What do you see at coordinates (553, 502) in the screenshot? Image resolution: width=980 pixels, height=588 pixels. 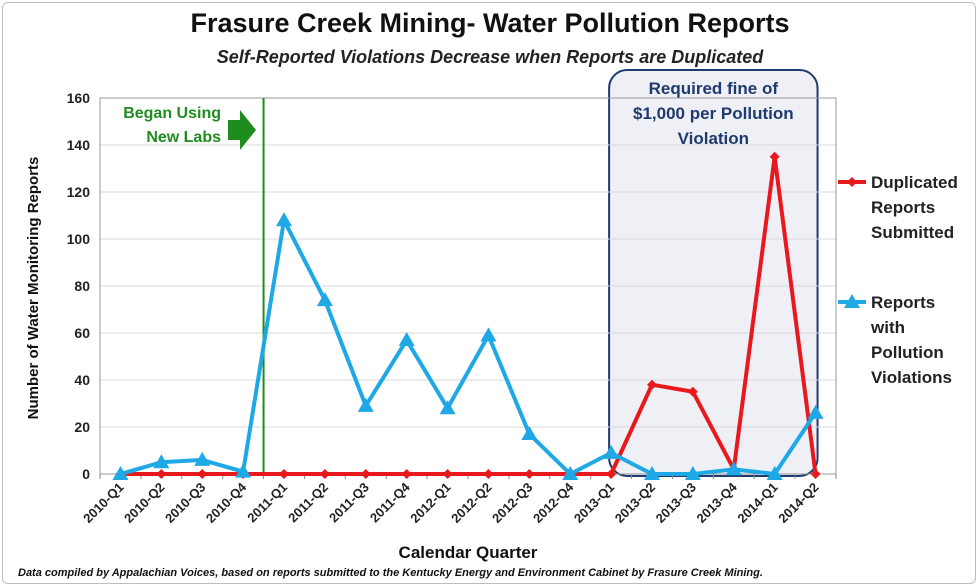 I see `x-tick-label: 2012-Q4` at bounding box center [553, 502].